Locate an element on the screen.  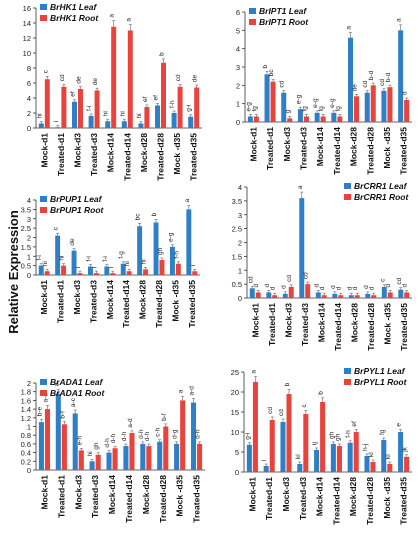
data-label: bc is located at coordinates (271, 73).